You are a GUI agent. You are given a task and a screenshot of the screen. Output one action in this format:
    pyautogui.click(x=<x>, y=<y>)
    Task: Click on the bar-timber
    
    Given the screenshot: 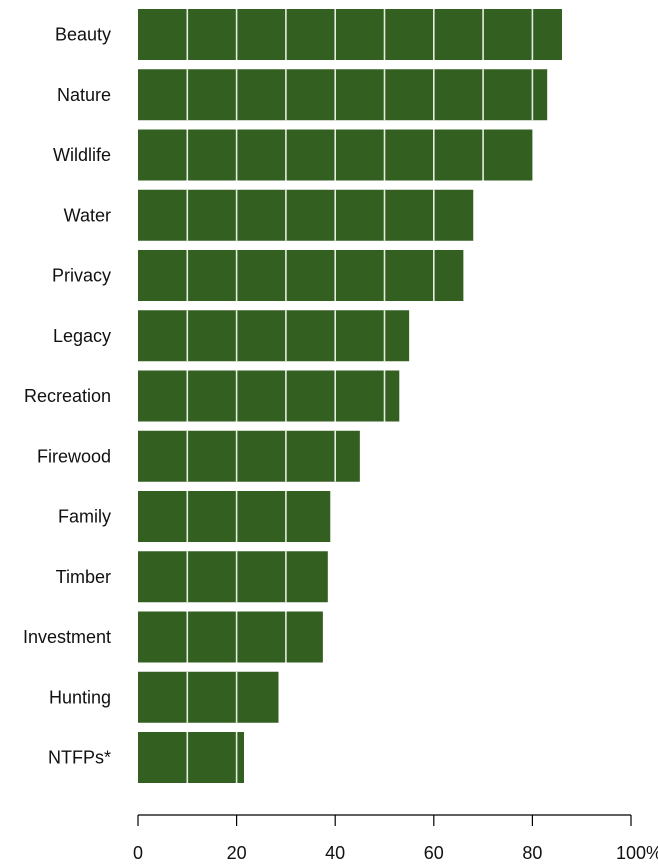 What is the action you would take?
    pyautogui.click(x=233, y=577)
    